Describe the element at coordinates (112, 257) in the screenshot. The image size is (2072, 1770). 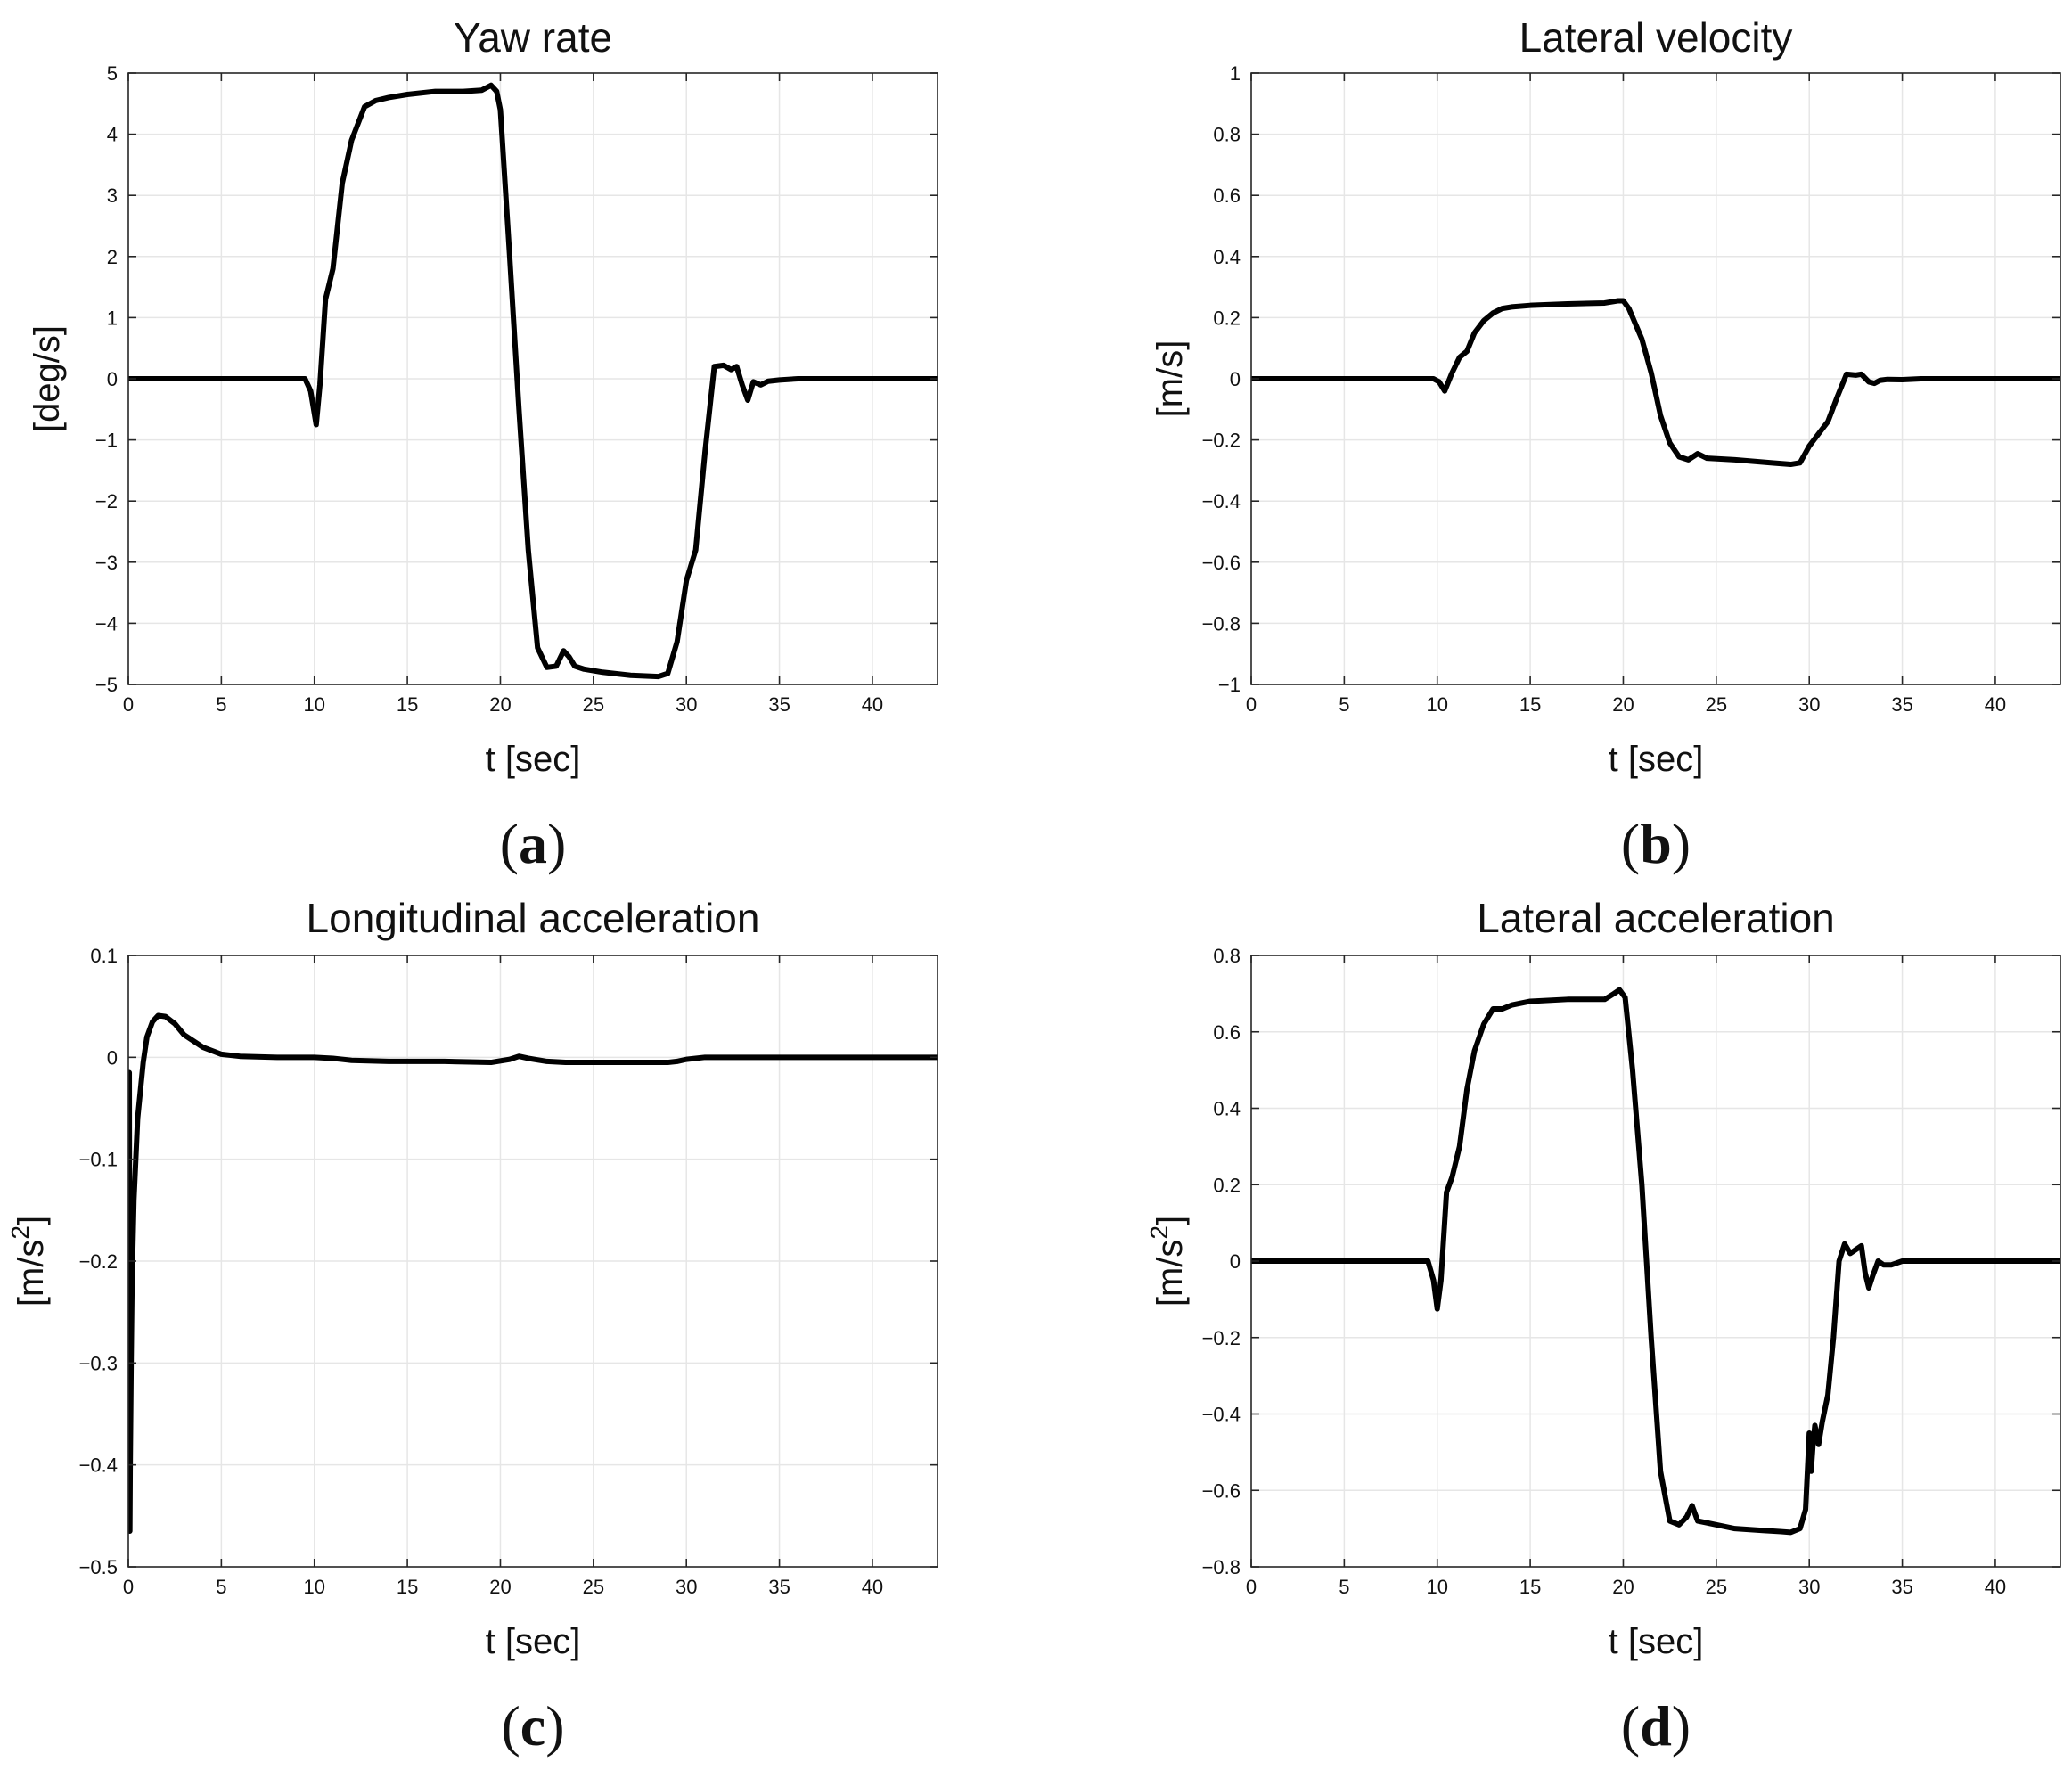
I see `y-tick-label: 2` at that location.